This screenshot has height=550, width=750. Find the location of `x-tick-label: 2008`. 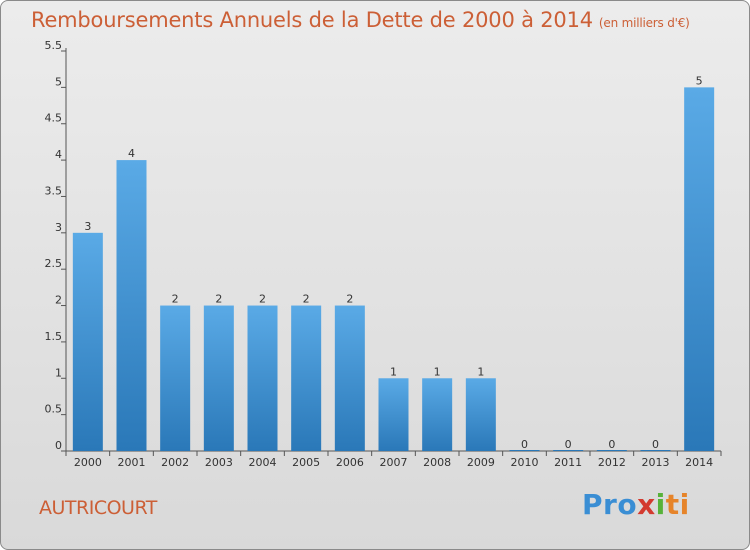

x-tick-label: 2008 is located at coordinates (437, 462).